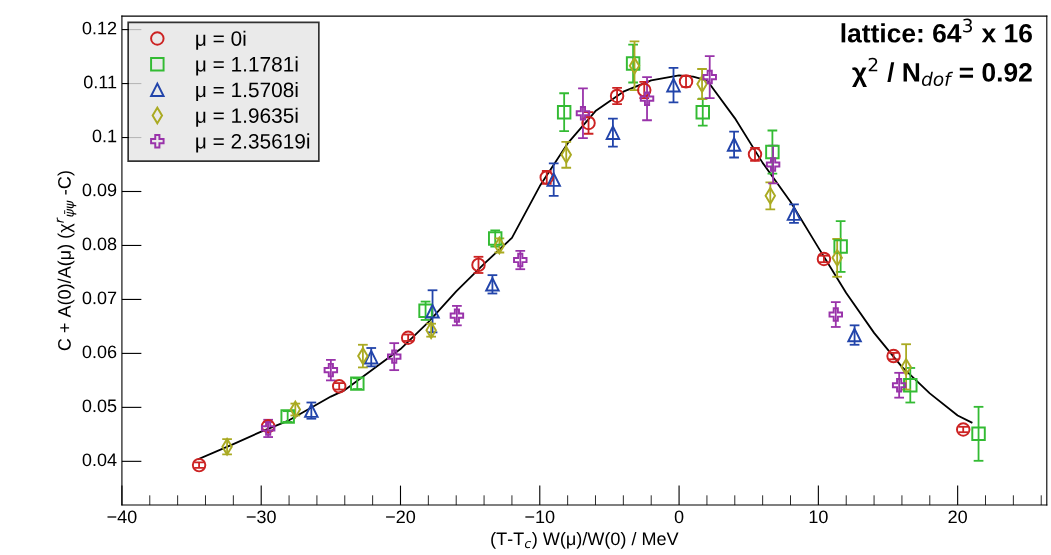 The height and width of the screenshot is (555, 1051). Describe the element at coordinates (99, 298) in the screenshot. I see `y-tick-label: 0.07` at that location.